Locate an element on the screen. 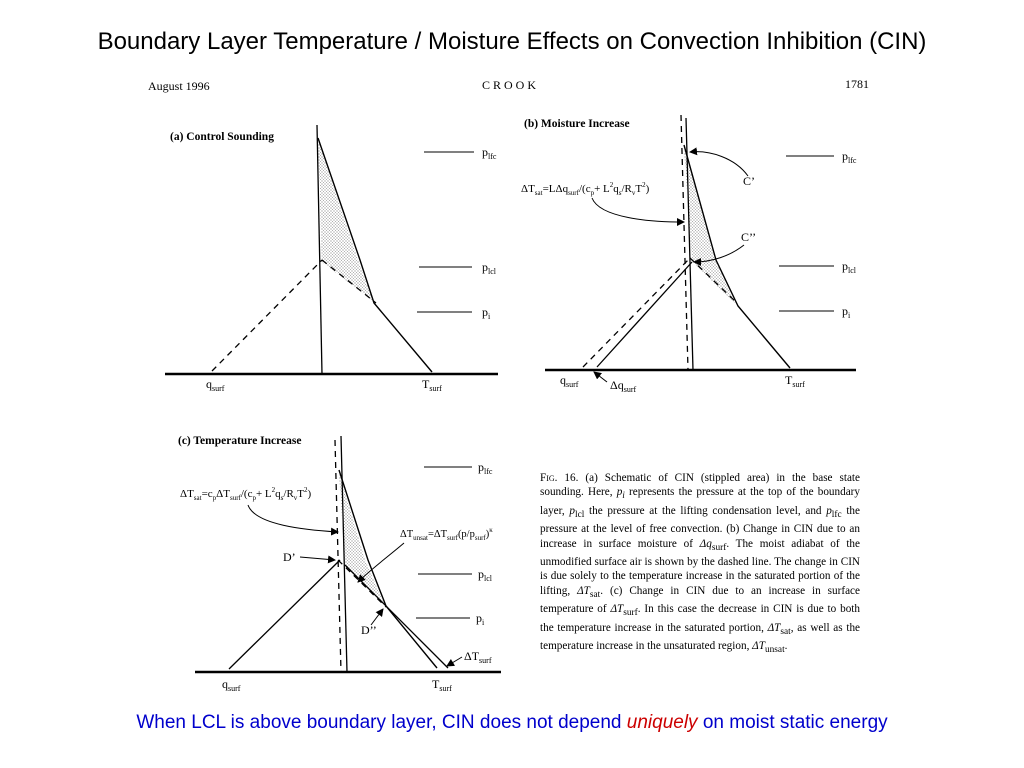  dry-adiabat-b is located at coordinates (636, 312).